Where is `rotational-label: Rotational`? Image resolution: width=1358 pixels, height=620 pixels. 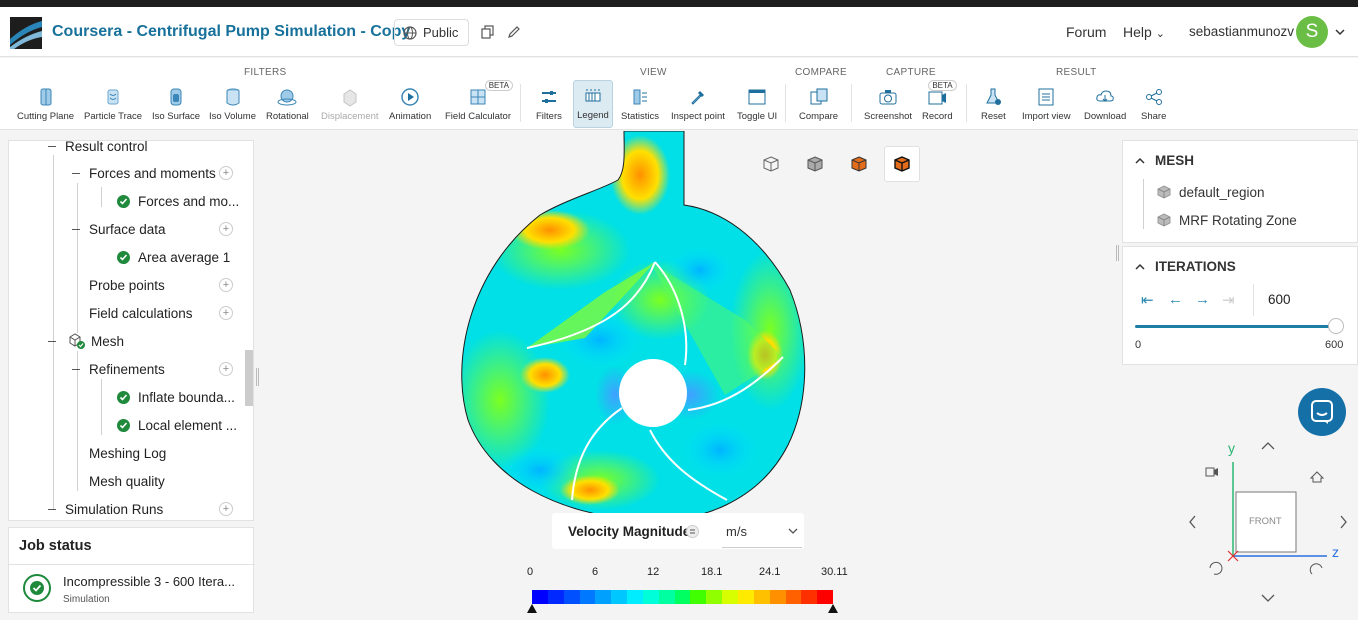
rotational-label: Rotational is located at coordinates (287, 116).